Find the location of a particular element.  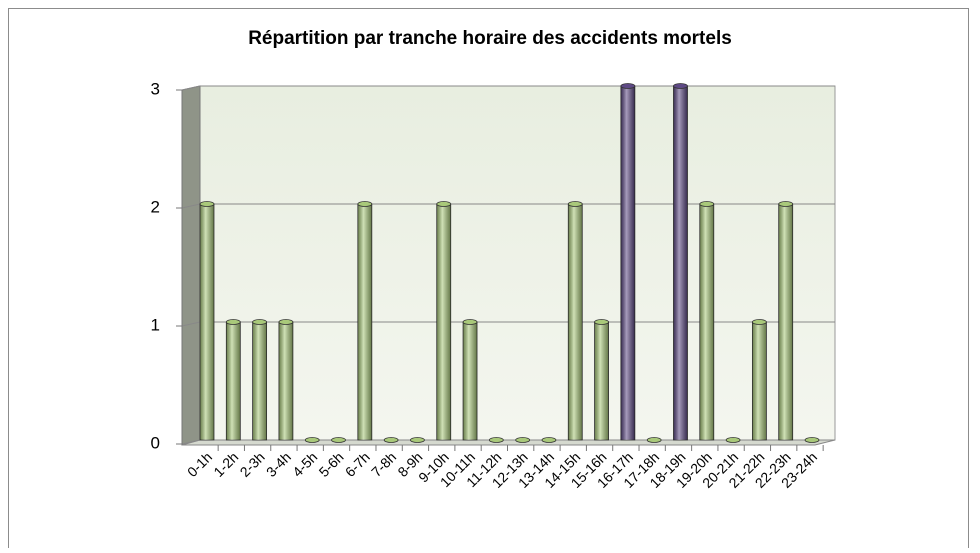

y-tick-label: 0 is located at coordinates (155, 442).